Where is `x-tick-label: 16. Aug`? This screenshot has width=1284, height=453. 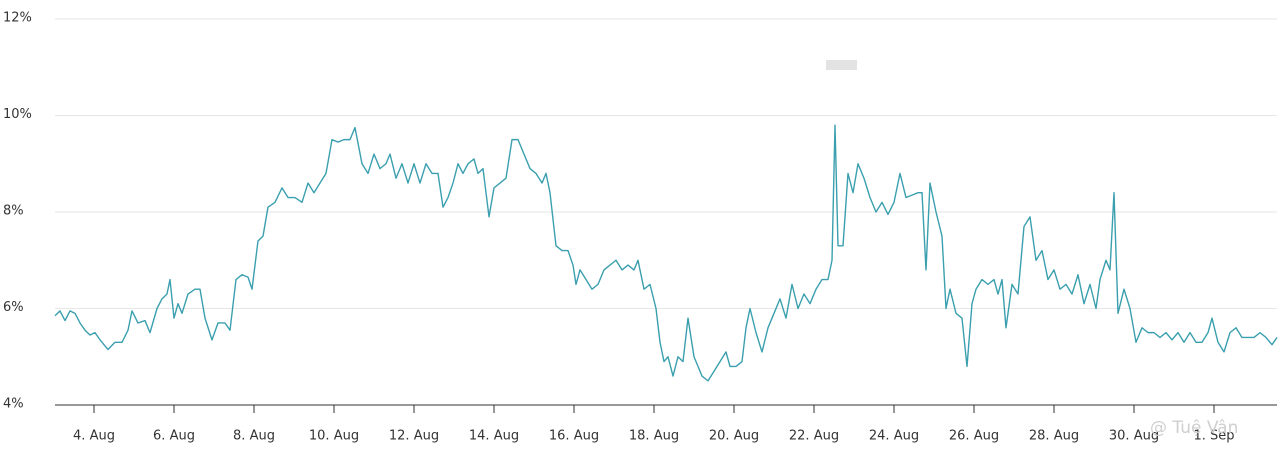
x-tick-label: 16. Aug is located at coordinates (574, 436).